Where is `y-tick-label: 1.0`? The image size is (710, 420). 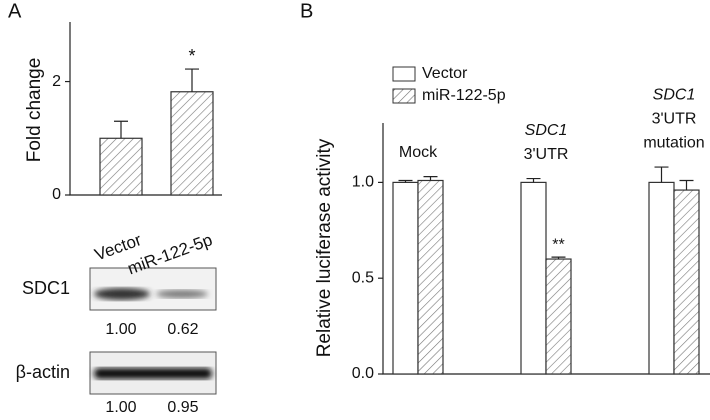
y-tick-label: 1.0 is located at coordinates (363, 182).